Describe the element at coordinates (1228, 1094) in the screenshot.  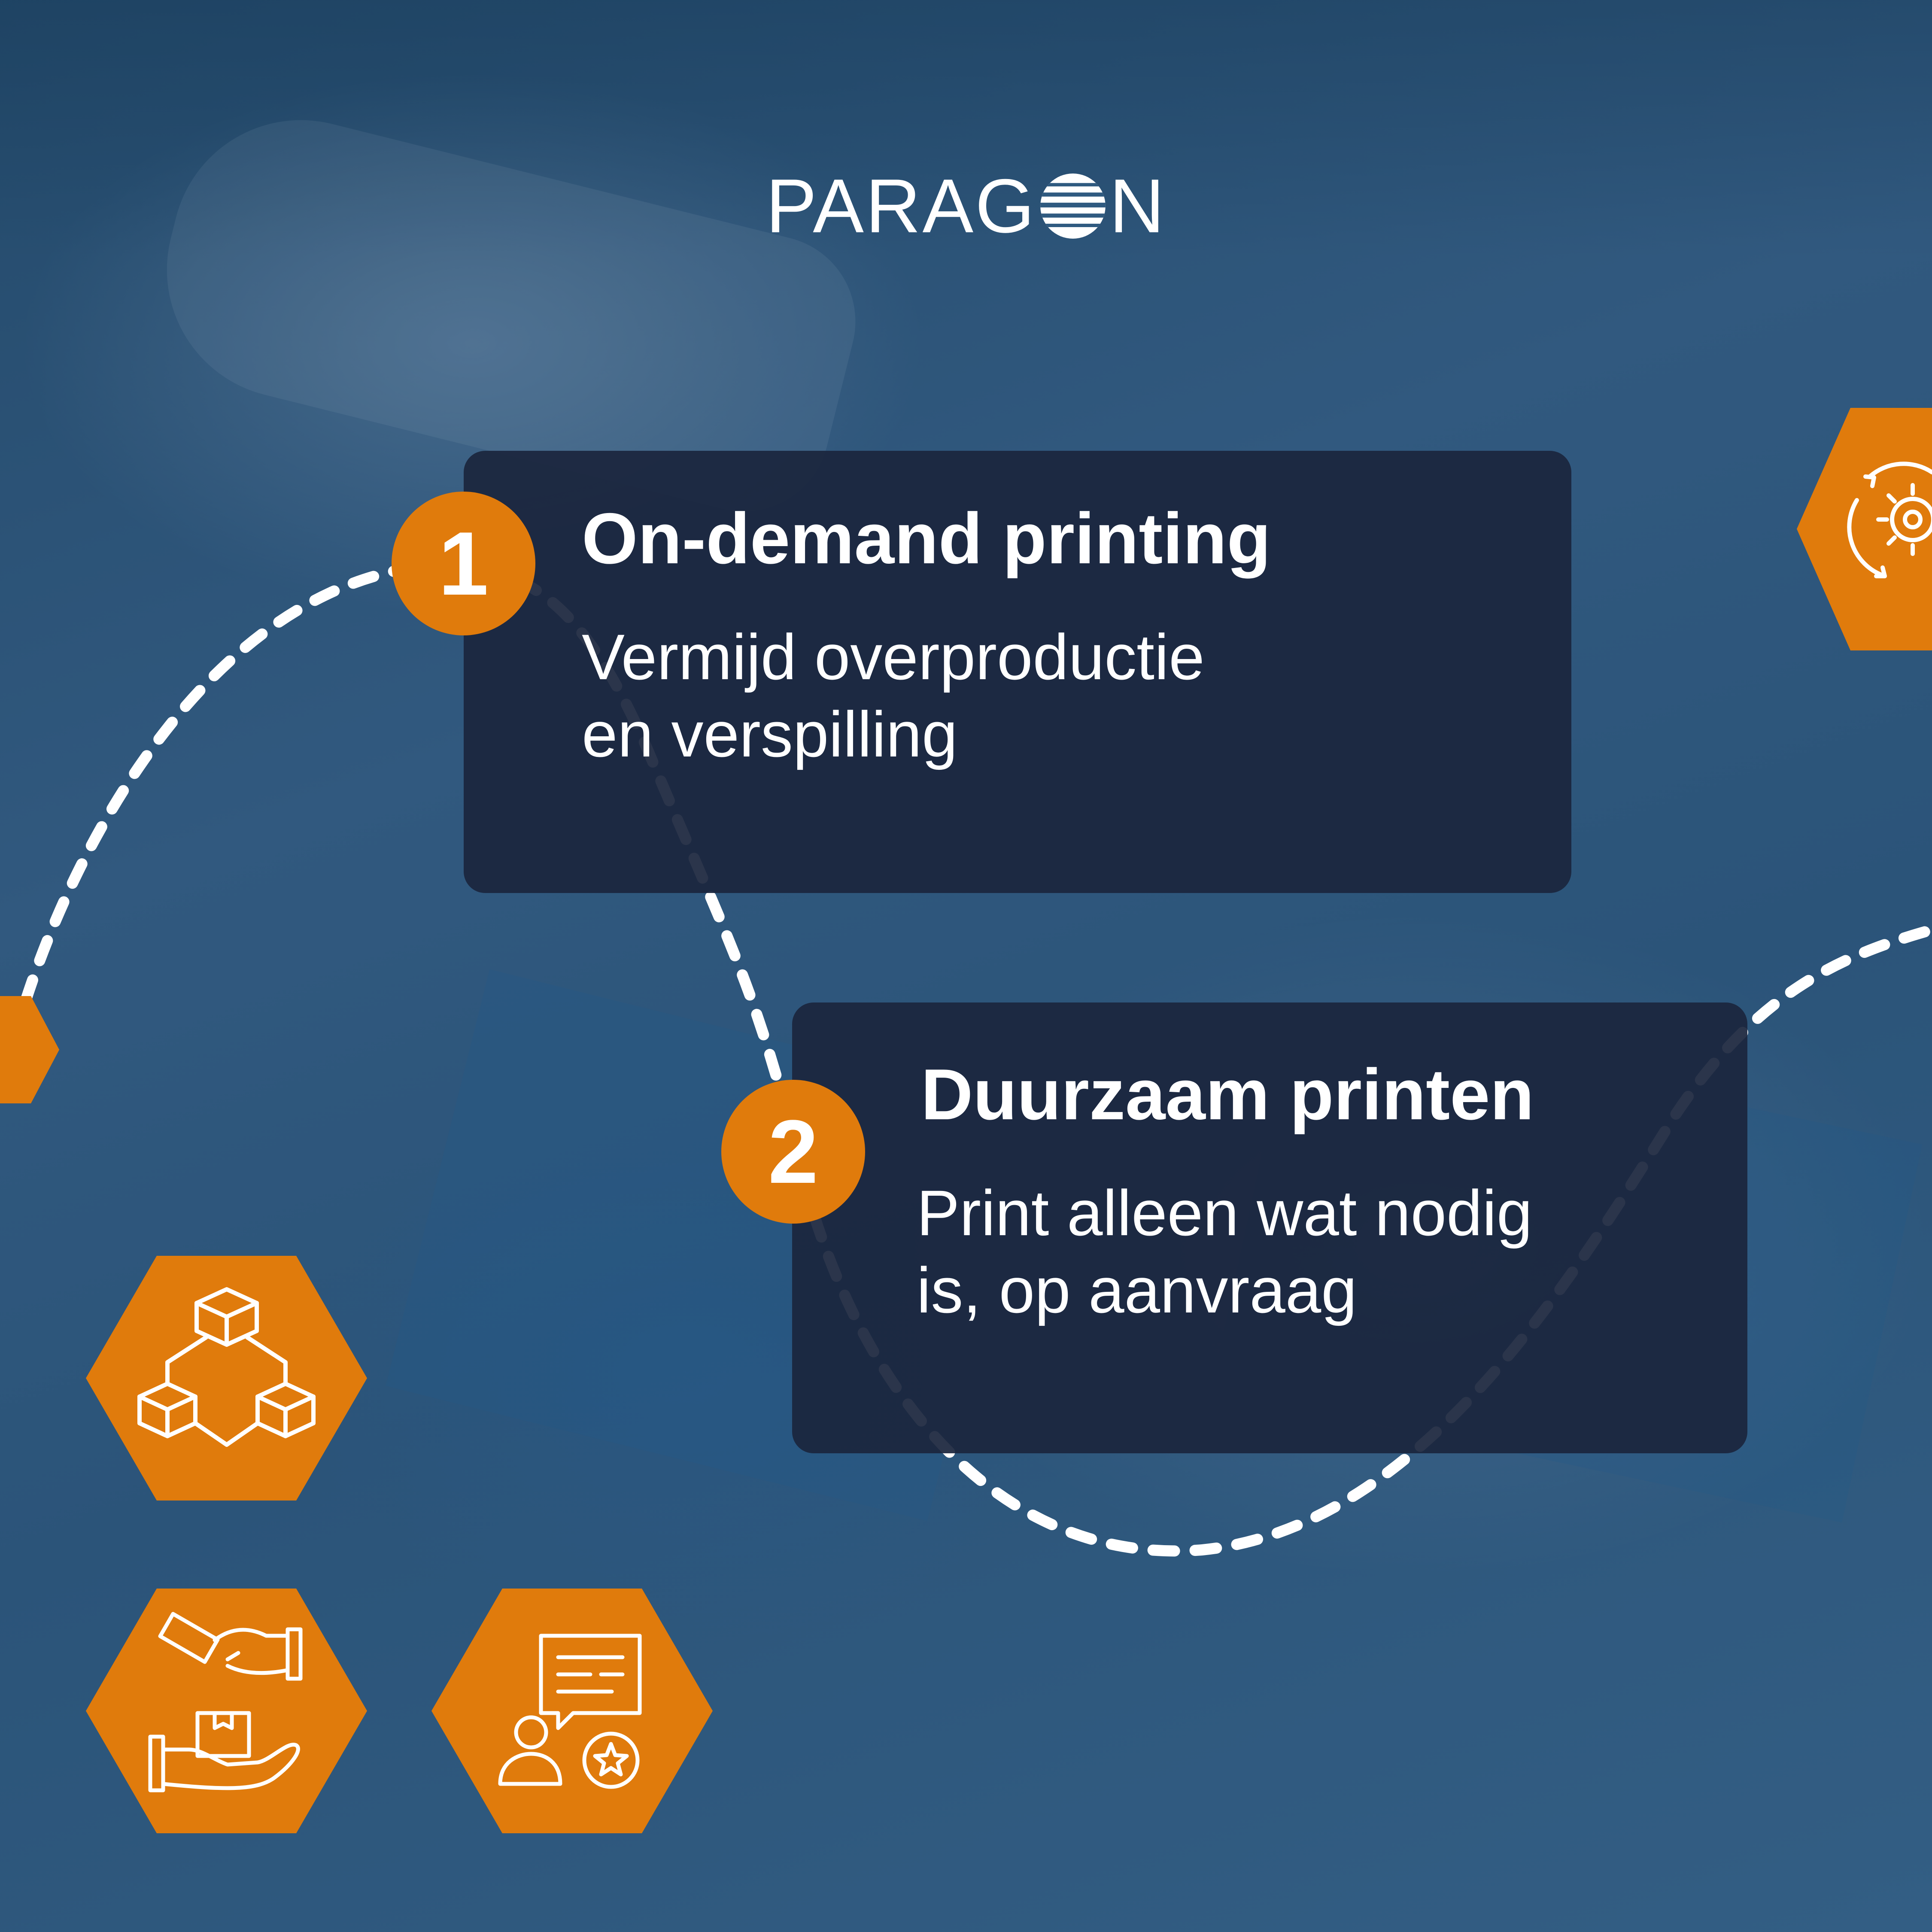
I see `step-title: Duurzaam printen` at that location.